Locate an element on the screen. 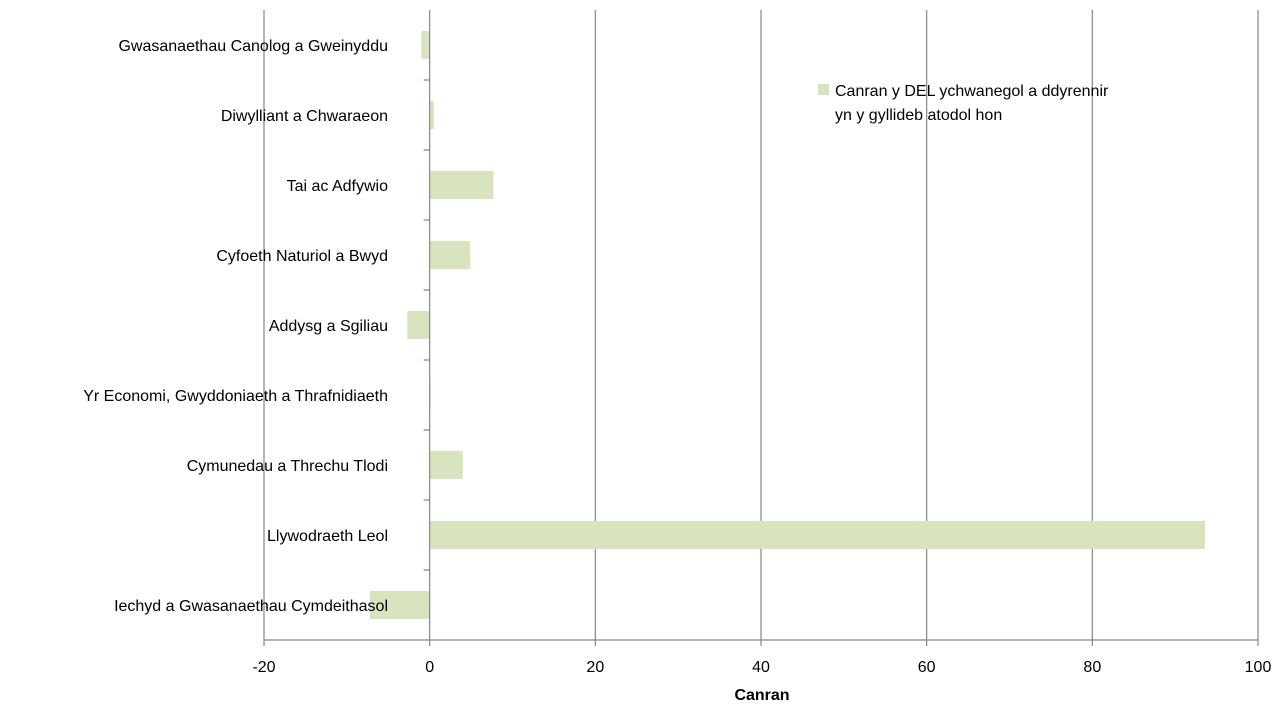 The width and height of the screenshot is (1286, 711). x-tick-label: 0 is located at coordinates (429, 667).